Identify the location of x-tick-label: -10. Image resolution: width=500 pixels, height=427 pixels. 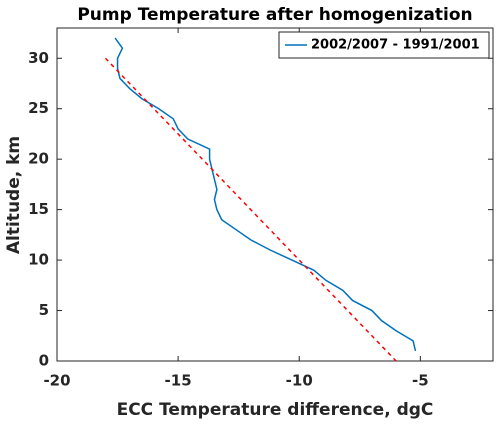
(299, 381).